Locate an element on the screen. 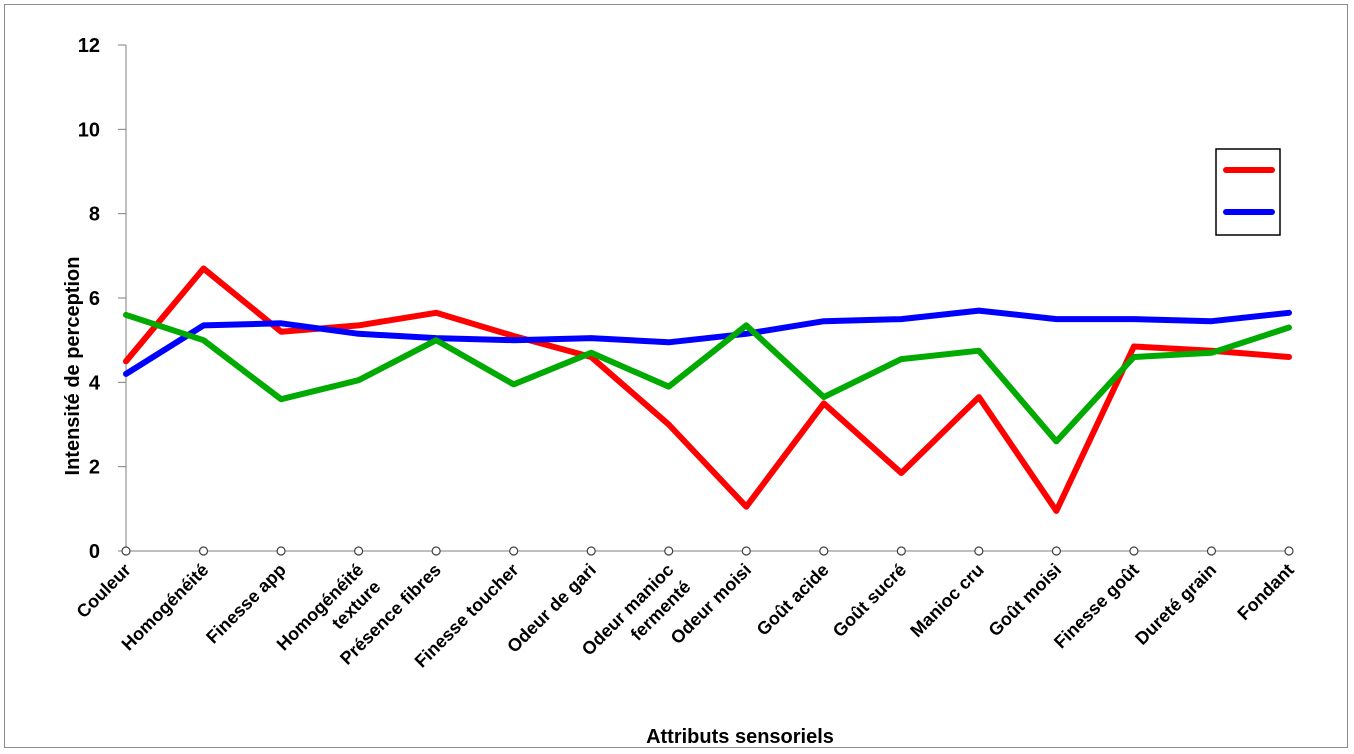  x-tick-label: Goût sucré is located at coordinates (869, 600).